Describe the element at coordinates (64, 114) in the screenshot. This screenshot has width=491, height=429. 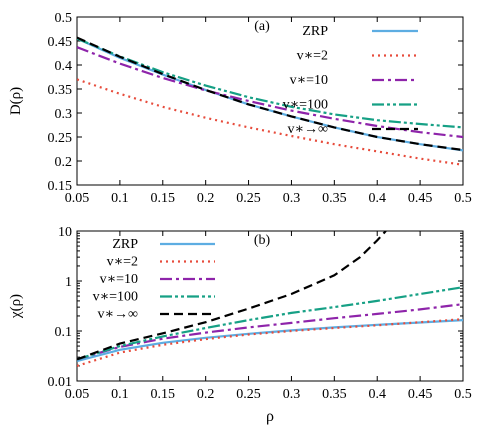
I see `y-tick-label: 0.3` at that location.